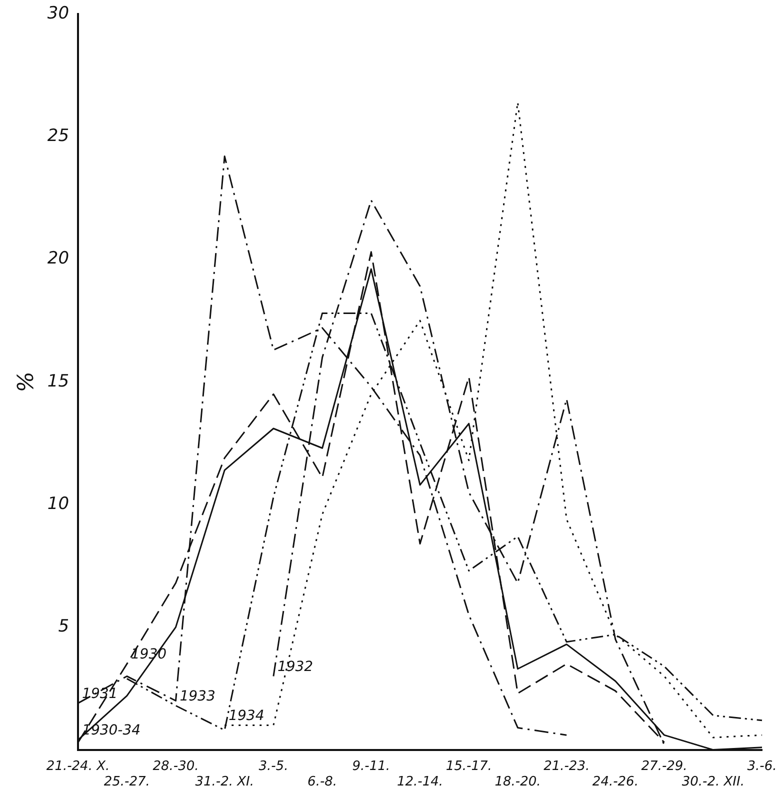  Describe the element at coordinates (517, 782) in the screenshot. I see `x-tick-label: 18.-20.` at that location.